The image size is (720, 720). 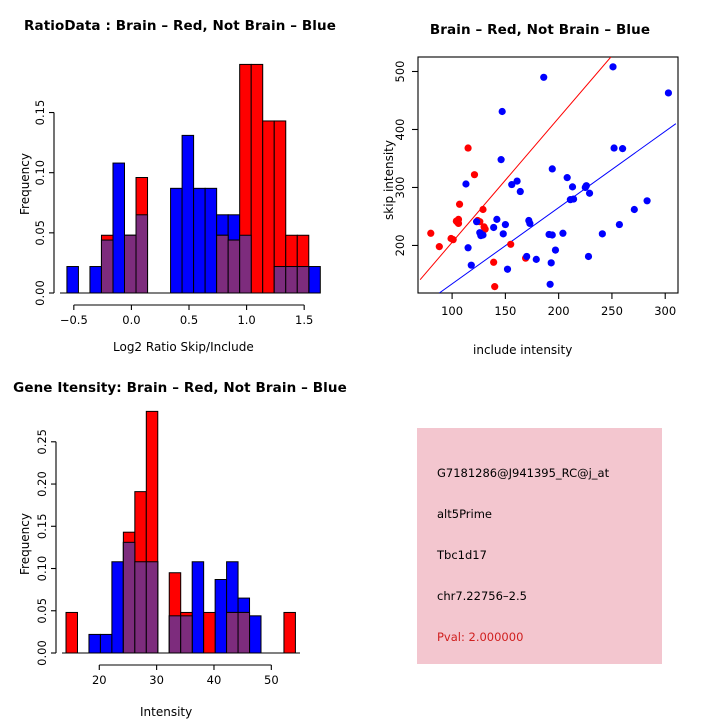 I want to click on info-locus: chr7.22756–2.5, so click(x=482, y=596).